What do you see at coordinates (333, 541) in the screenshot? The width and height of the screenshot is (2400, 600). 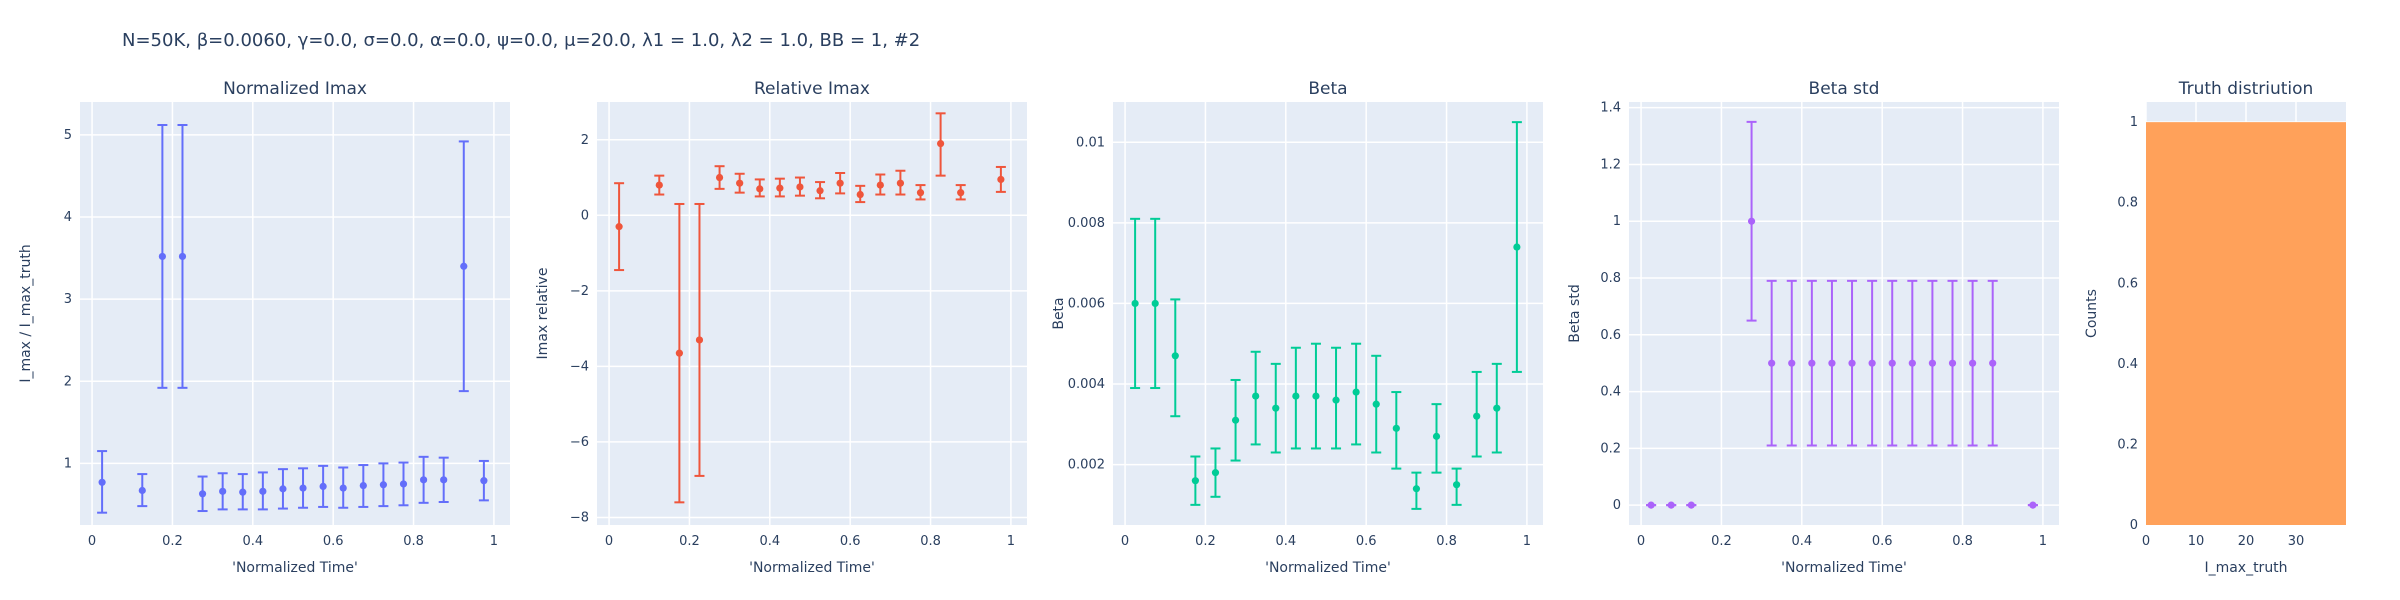 I see `normalized-imax-x-tick-label: 0.6` at bounding box center [333, 541].